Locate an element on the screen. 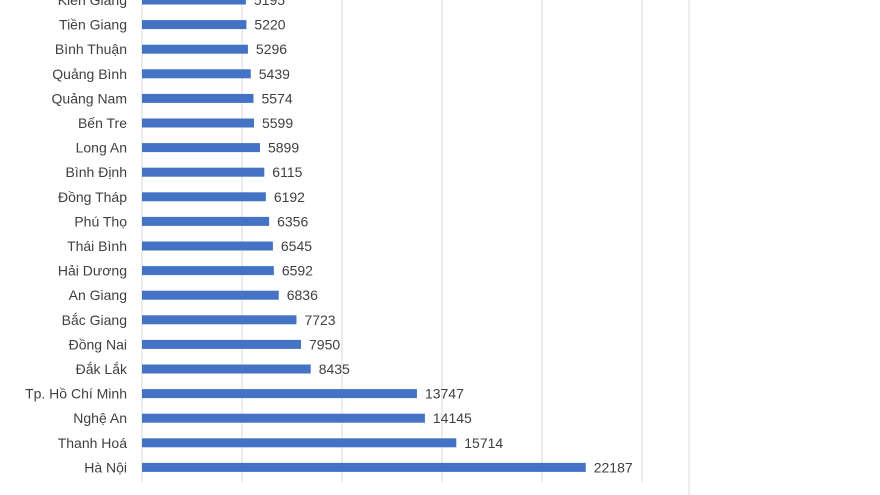 This screenshot has width=880, height=495. value-label: 5574 is located at coordinates (276, 98).